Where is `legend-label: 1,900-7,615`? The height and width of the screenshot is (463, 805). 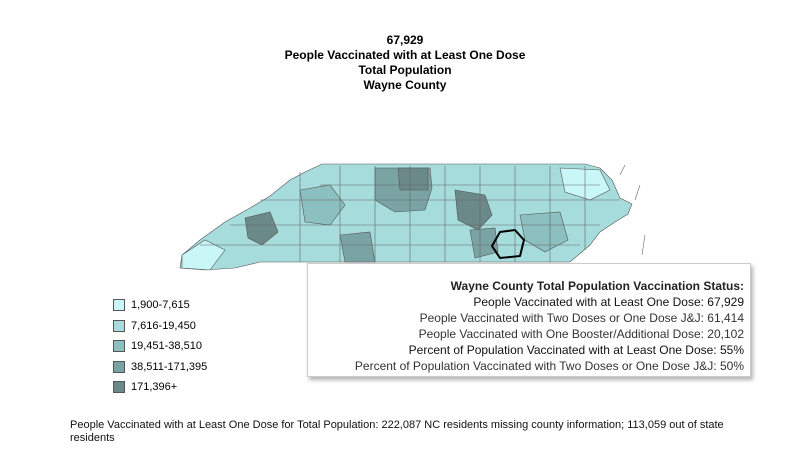
legend-label: 1,900-7,615 is located at coordinates (160, 305).